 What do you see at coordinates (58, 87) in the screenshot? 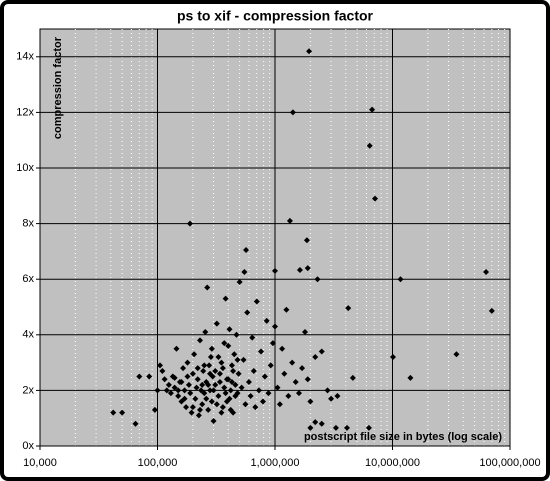
I see `y-axis-title: compression factor` at bounding box center [58, 87].